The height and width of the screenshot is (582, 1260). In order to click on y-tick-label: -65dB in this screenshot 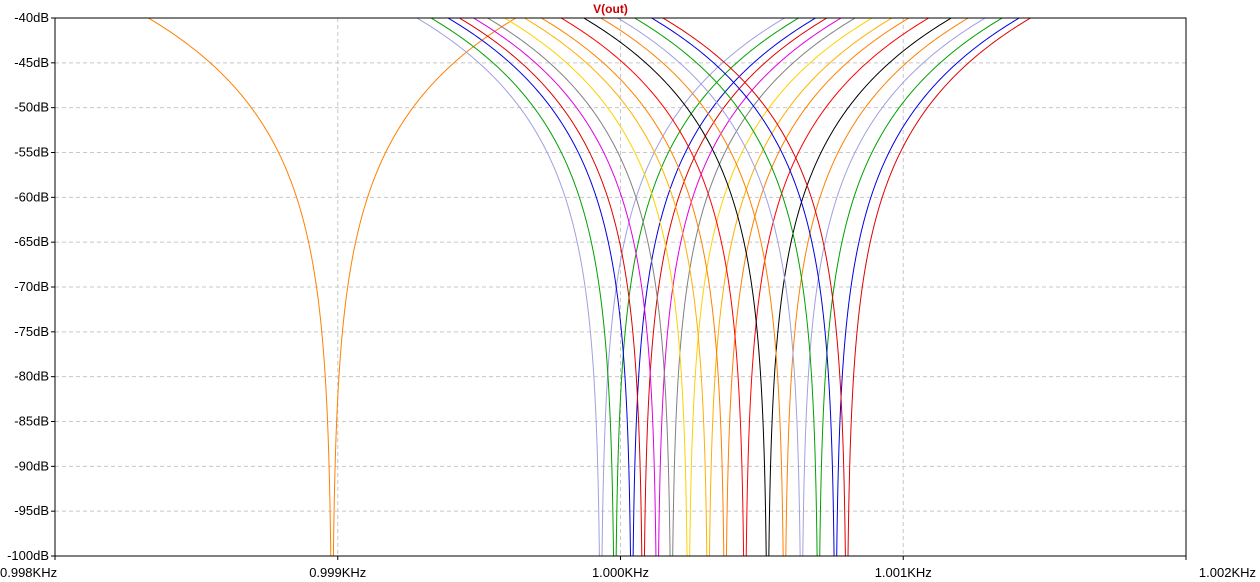, I will do `click(31, 241)`.